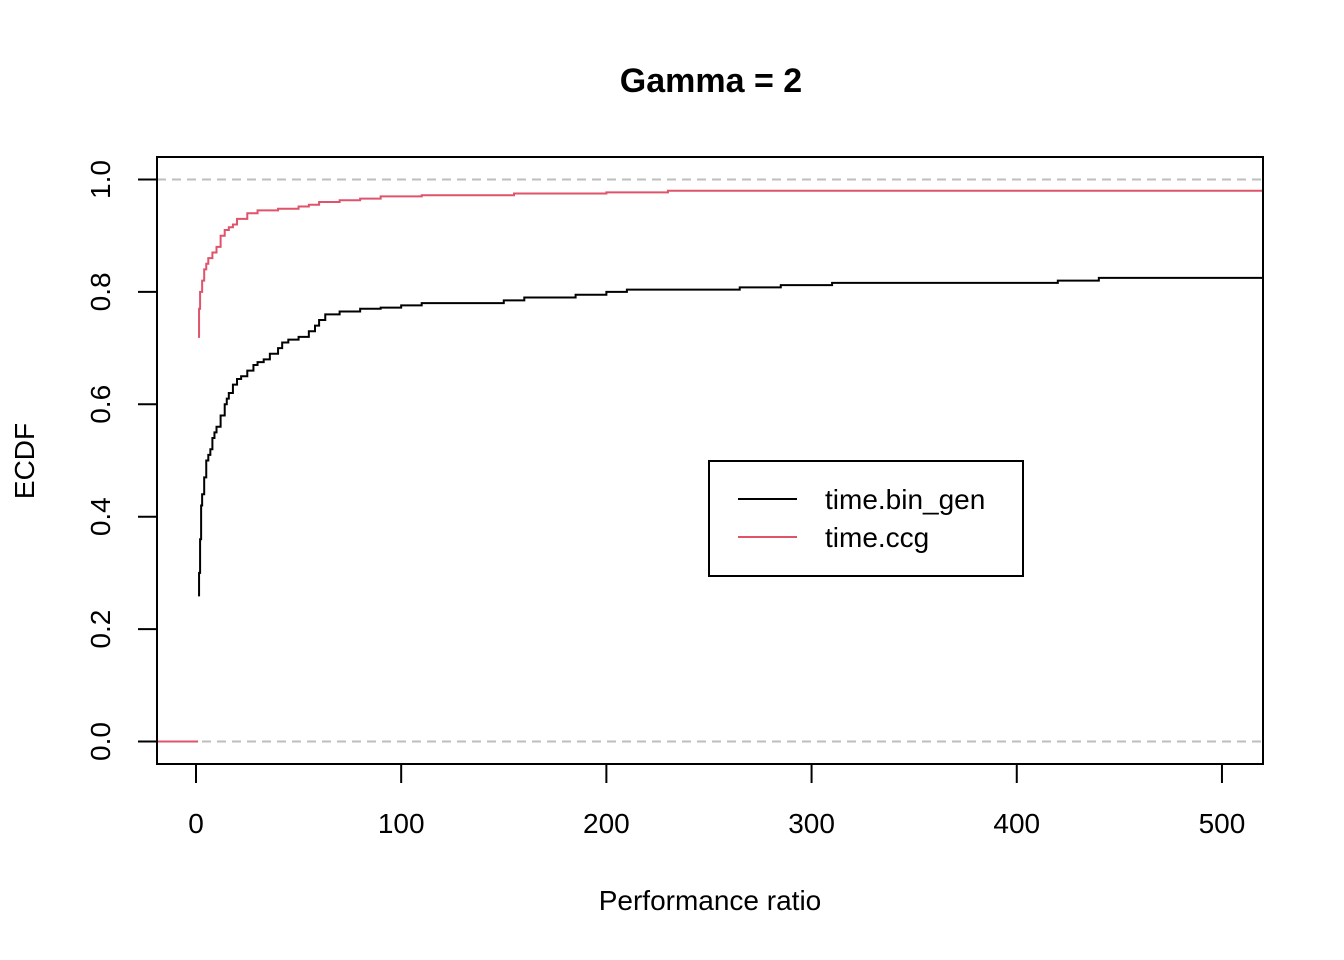 The width and height of the screenshot is (1344, 960). I want to click on legend: time.bin_gen time.ccg, so click(866, 518).